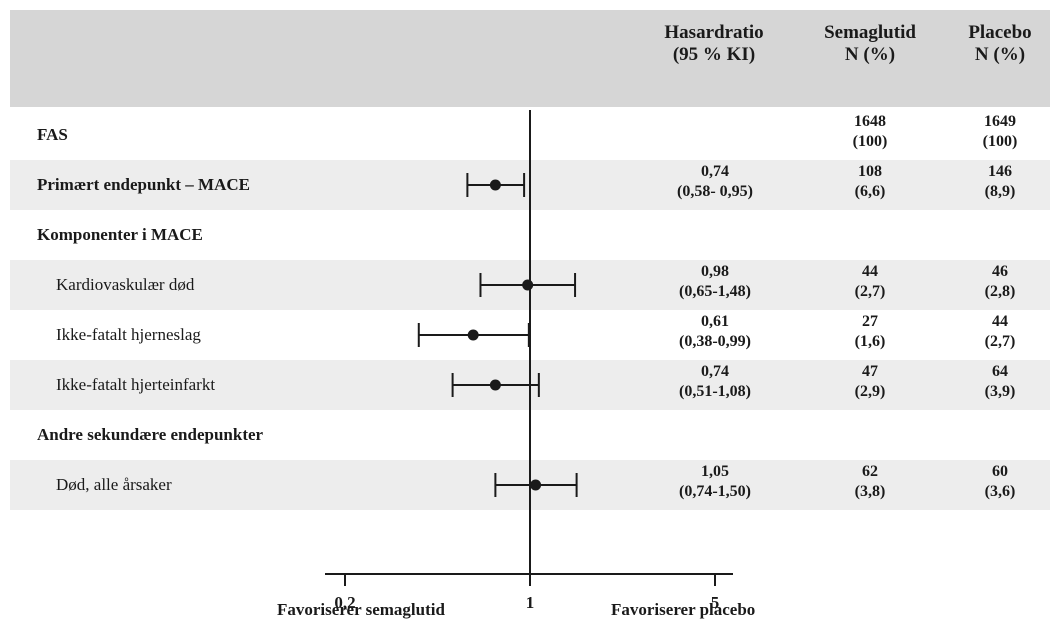  Describe the element at coordinates (683, 609) in the screenshot. I see `favours-placebo-label: Favoriserer placebo` at that location.